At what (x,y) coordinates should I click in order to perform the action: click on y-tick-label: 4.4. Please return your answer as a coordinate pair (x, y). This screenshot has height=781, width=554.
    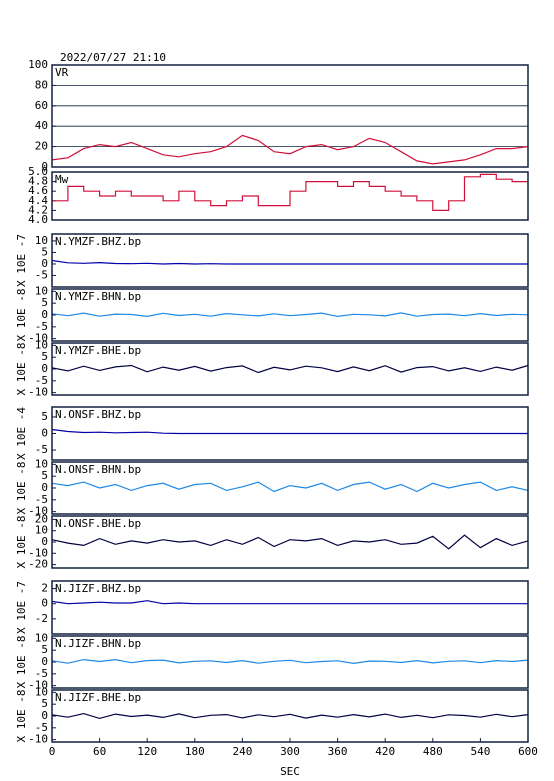
    Looking at the image, I should click on (38, 200).